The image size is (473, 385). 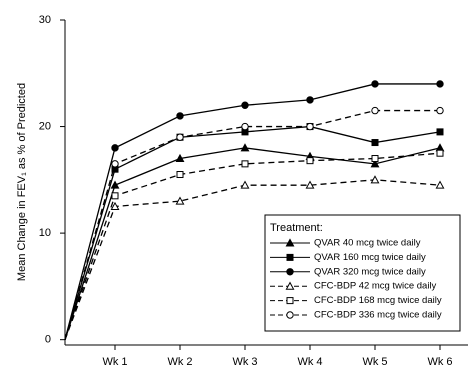 What do you see at coordinates (378, 300) in the screenshot?
I see `legend-label: CFC-BDP 168 mcg twice daily` at bounding box center [378, 300].